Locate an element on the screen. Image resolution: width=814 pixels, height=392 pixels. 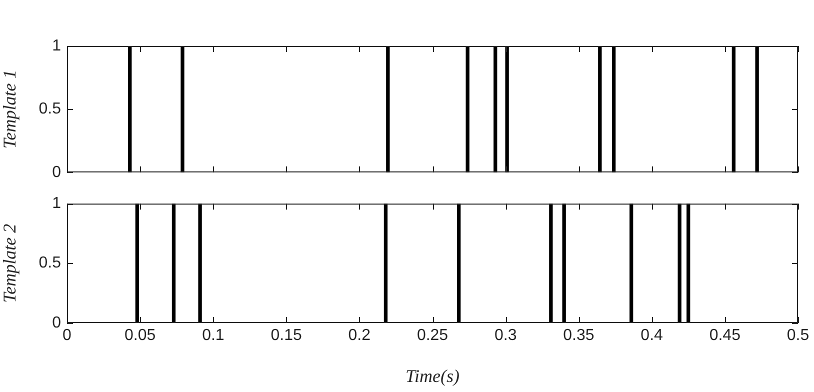
y-axis-title: Template 1 is located at coordinates (10, 109).